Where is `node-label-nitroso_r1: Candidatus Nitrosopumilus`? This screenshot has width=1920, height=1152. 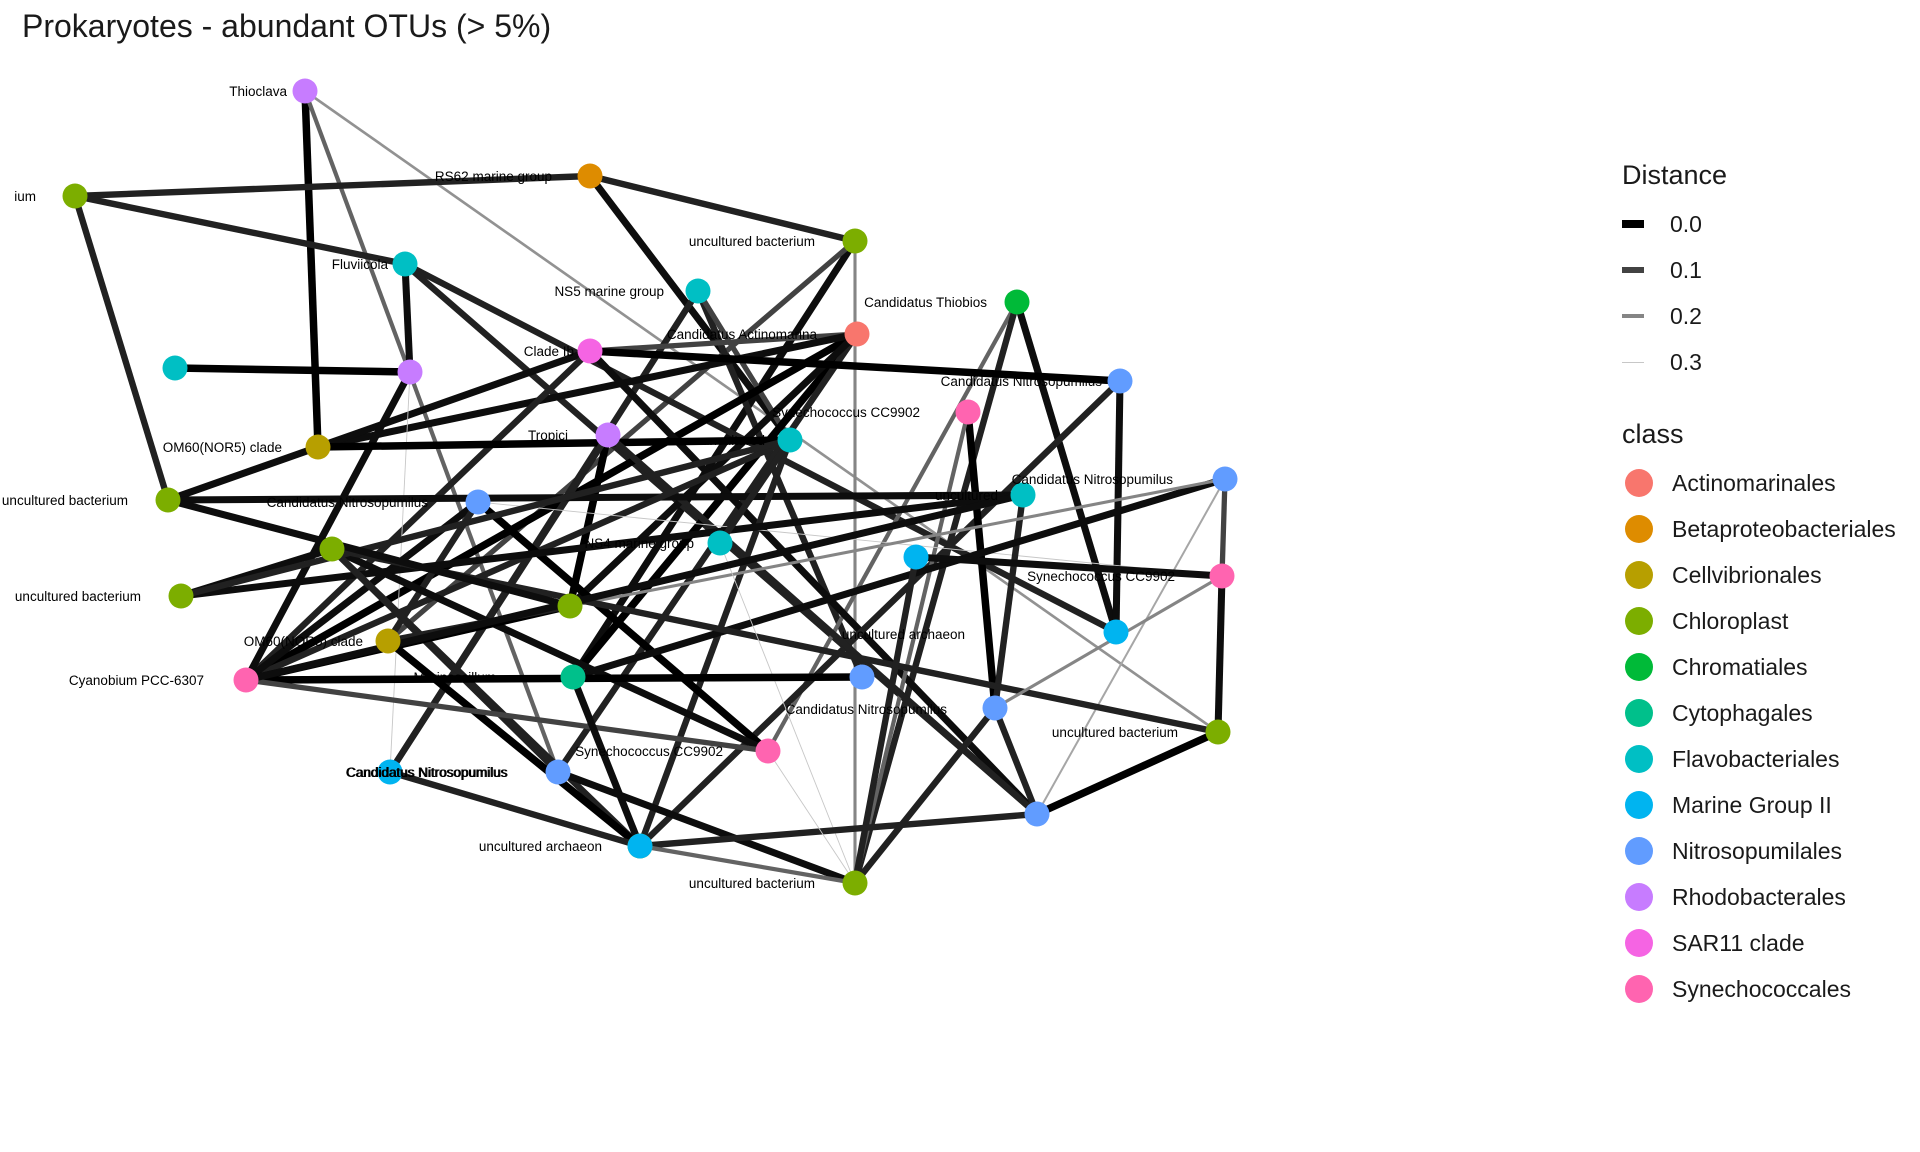
node-label-nitroso_r1: Candidatus Nitrosopumilus is located at coordinates (1022, 381).